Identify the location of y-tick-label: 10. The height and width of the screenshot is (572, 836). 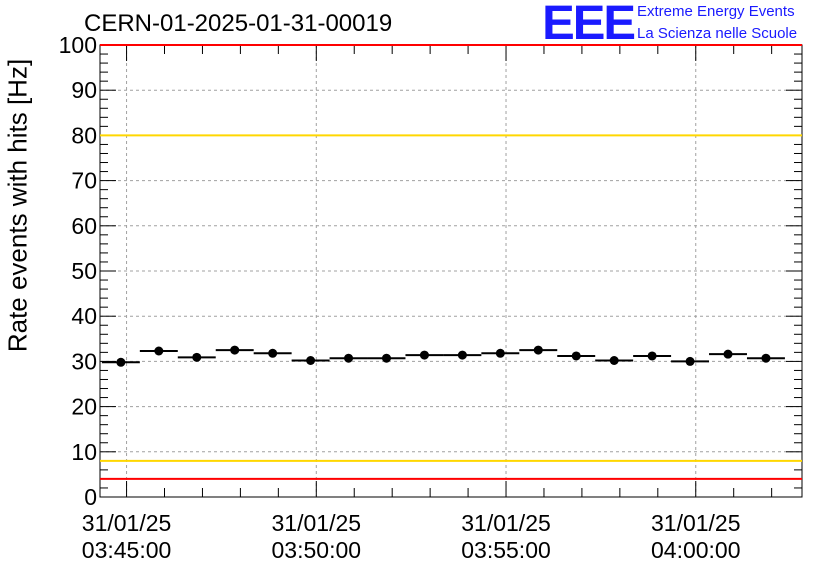
(84, 452).